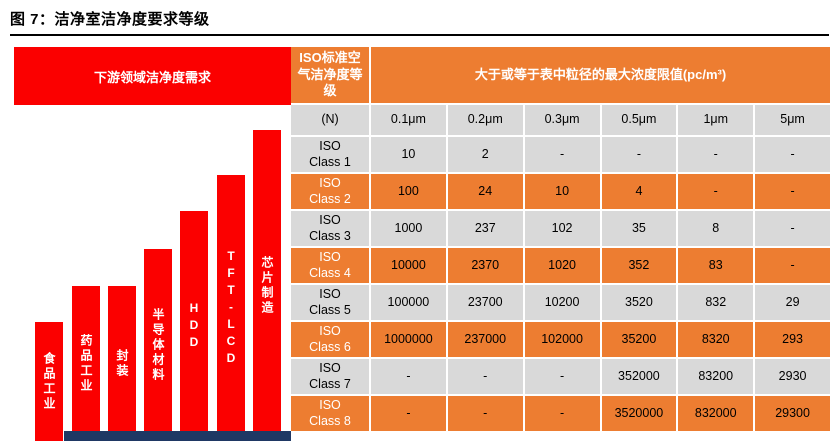  Describe the element at coordinates (792, 339) in the screenshot. I see `concentration-value: 293` at that location.